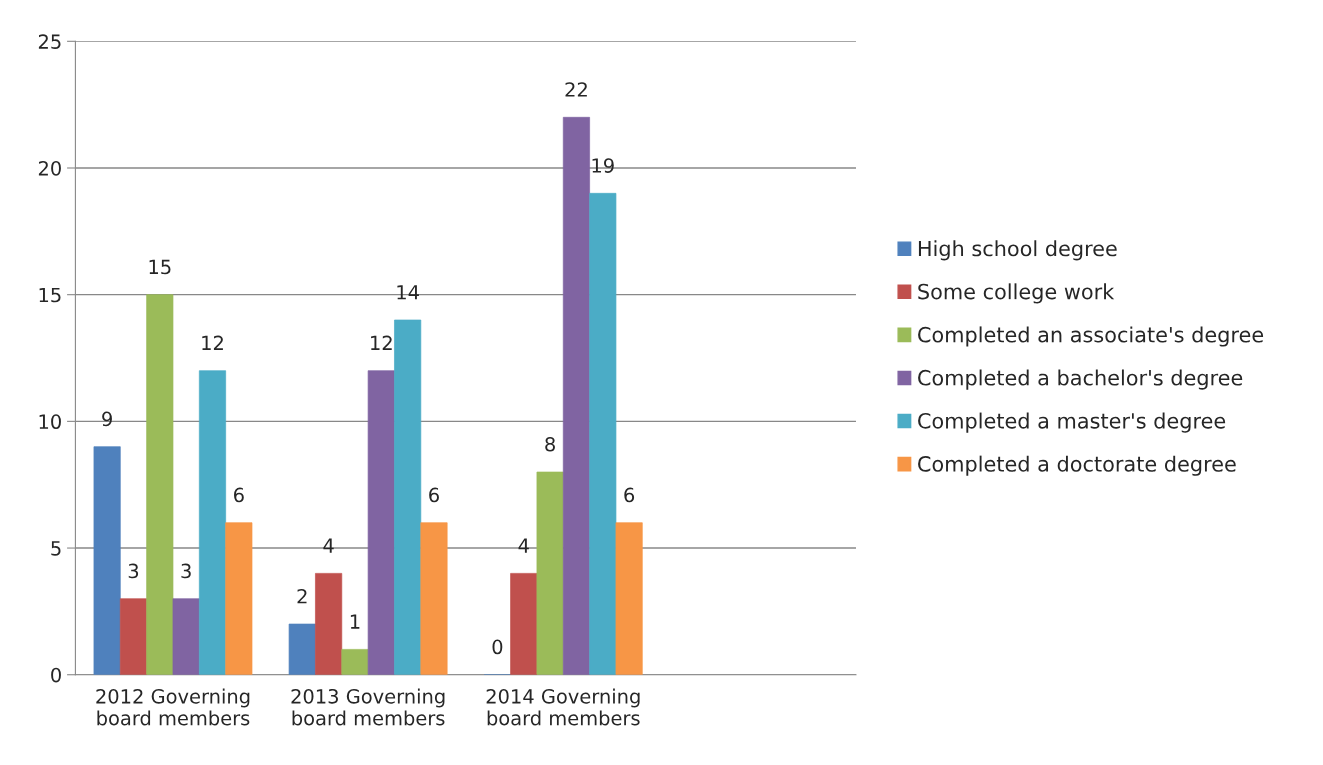  I want to click on data-label: 2, so click(302, 596).